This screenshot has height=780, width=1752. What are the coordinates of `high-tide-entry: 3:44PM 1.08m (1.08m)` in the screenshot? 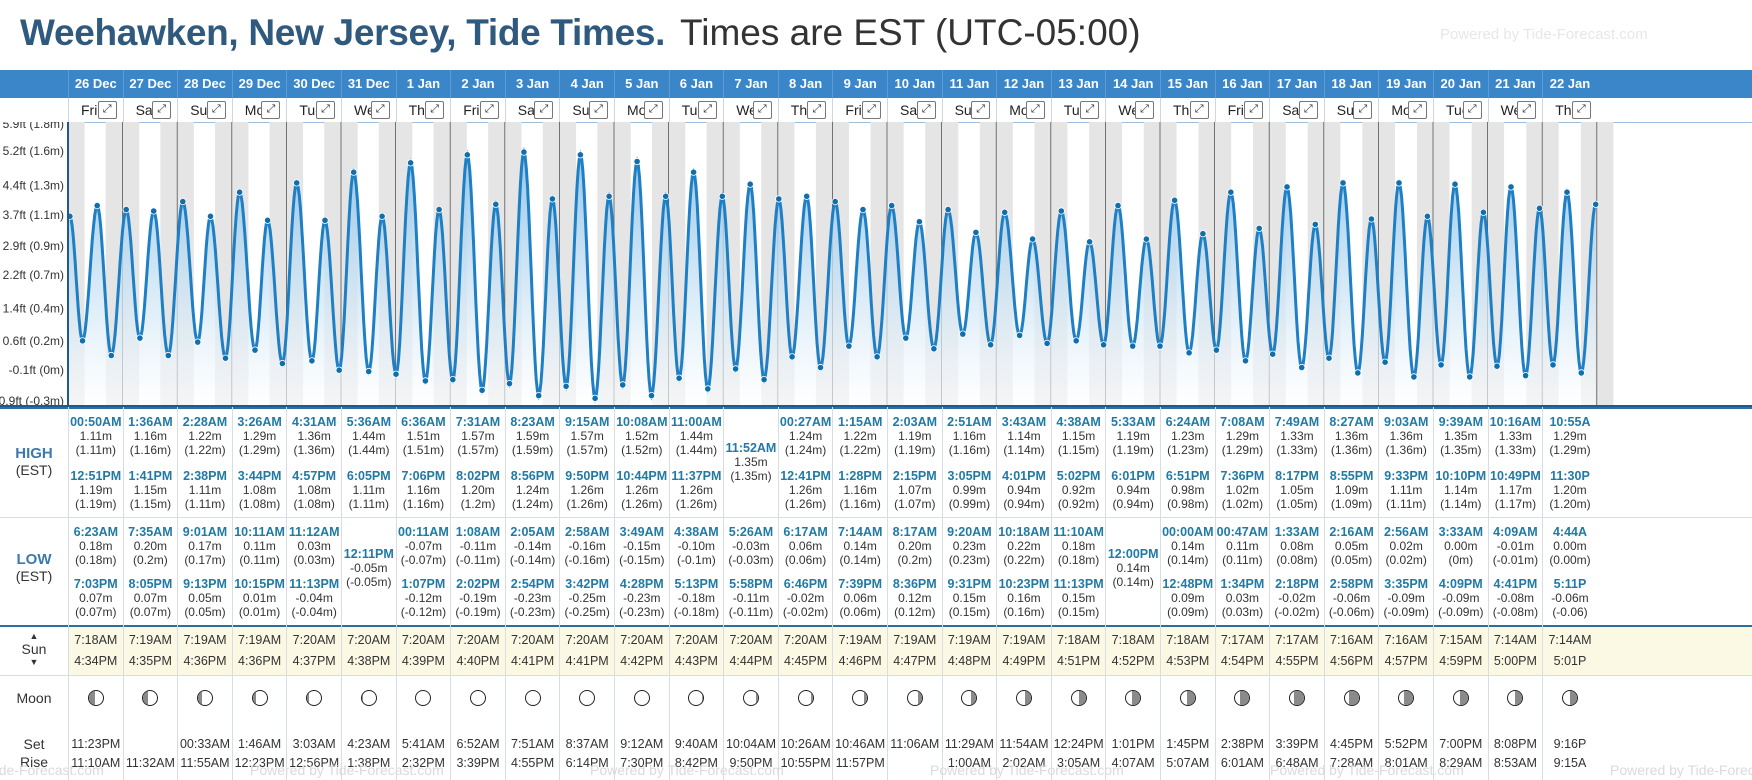 It's located at (260, 490).